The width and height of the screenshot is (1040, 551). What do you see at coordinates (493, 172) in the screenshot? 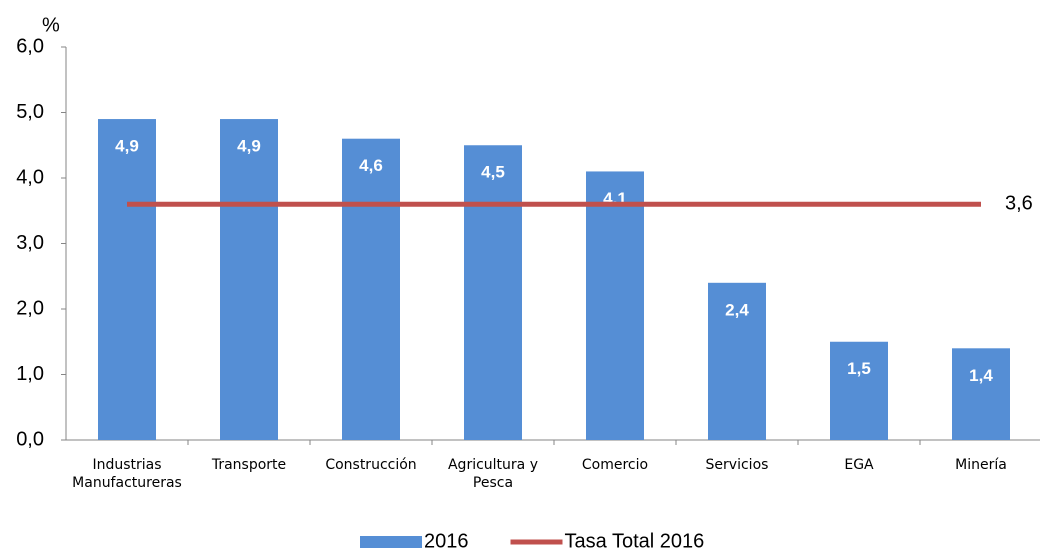
I see `data-label: 4,5` at bounding box center [493, 172].